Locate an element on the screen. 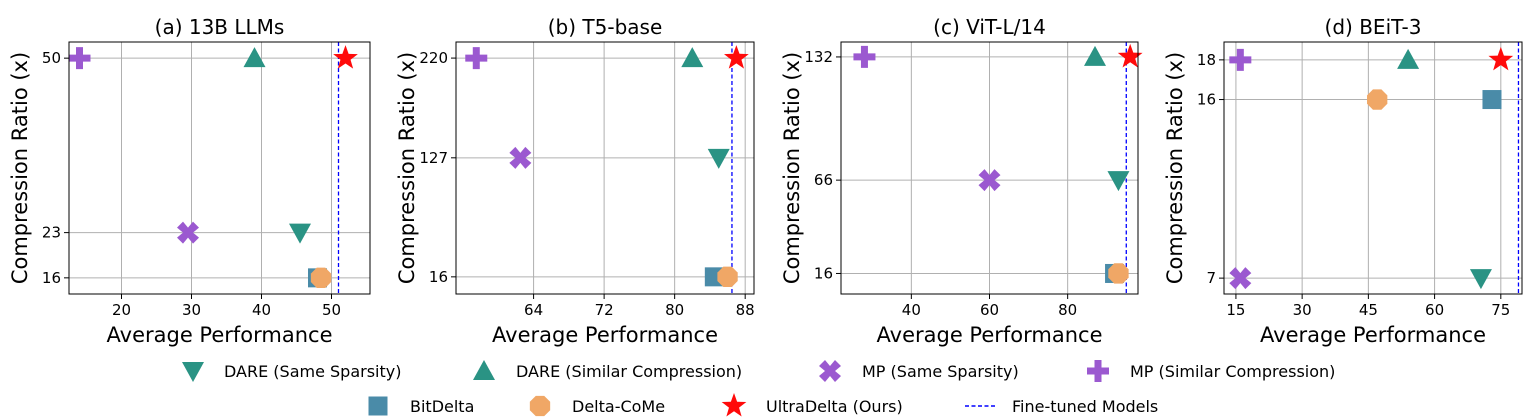 The image size is (1539, 420). x-tick-label: 88 is located at coordinates (745, 310).